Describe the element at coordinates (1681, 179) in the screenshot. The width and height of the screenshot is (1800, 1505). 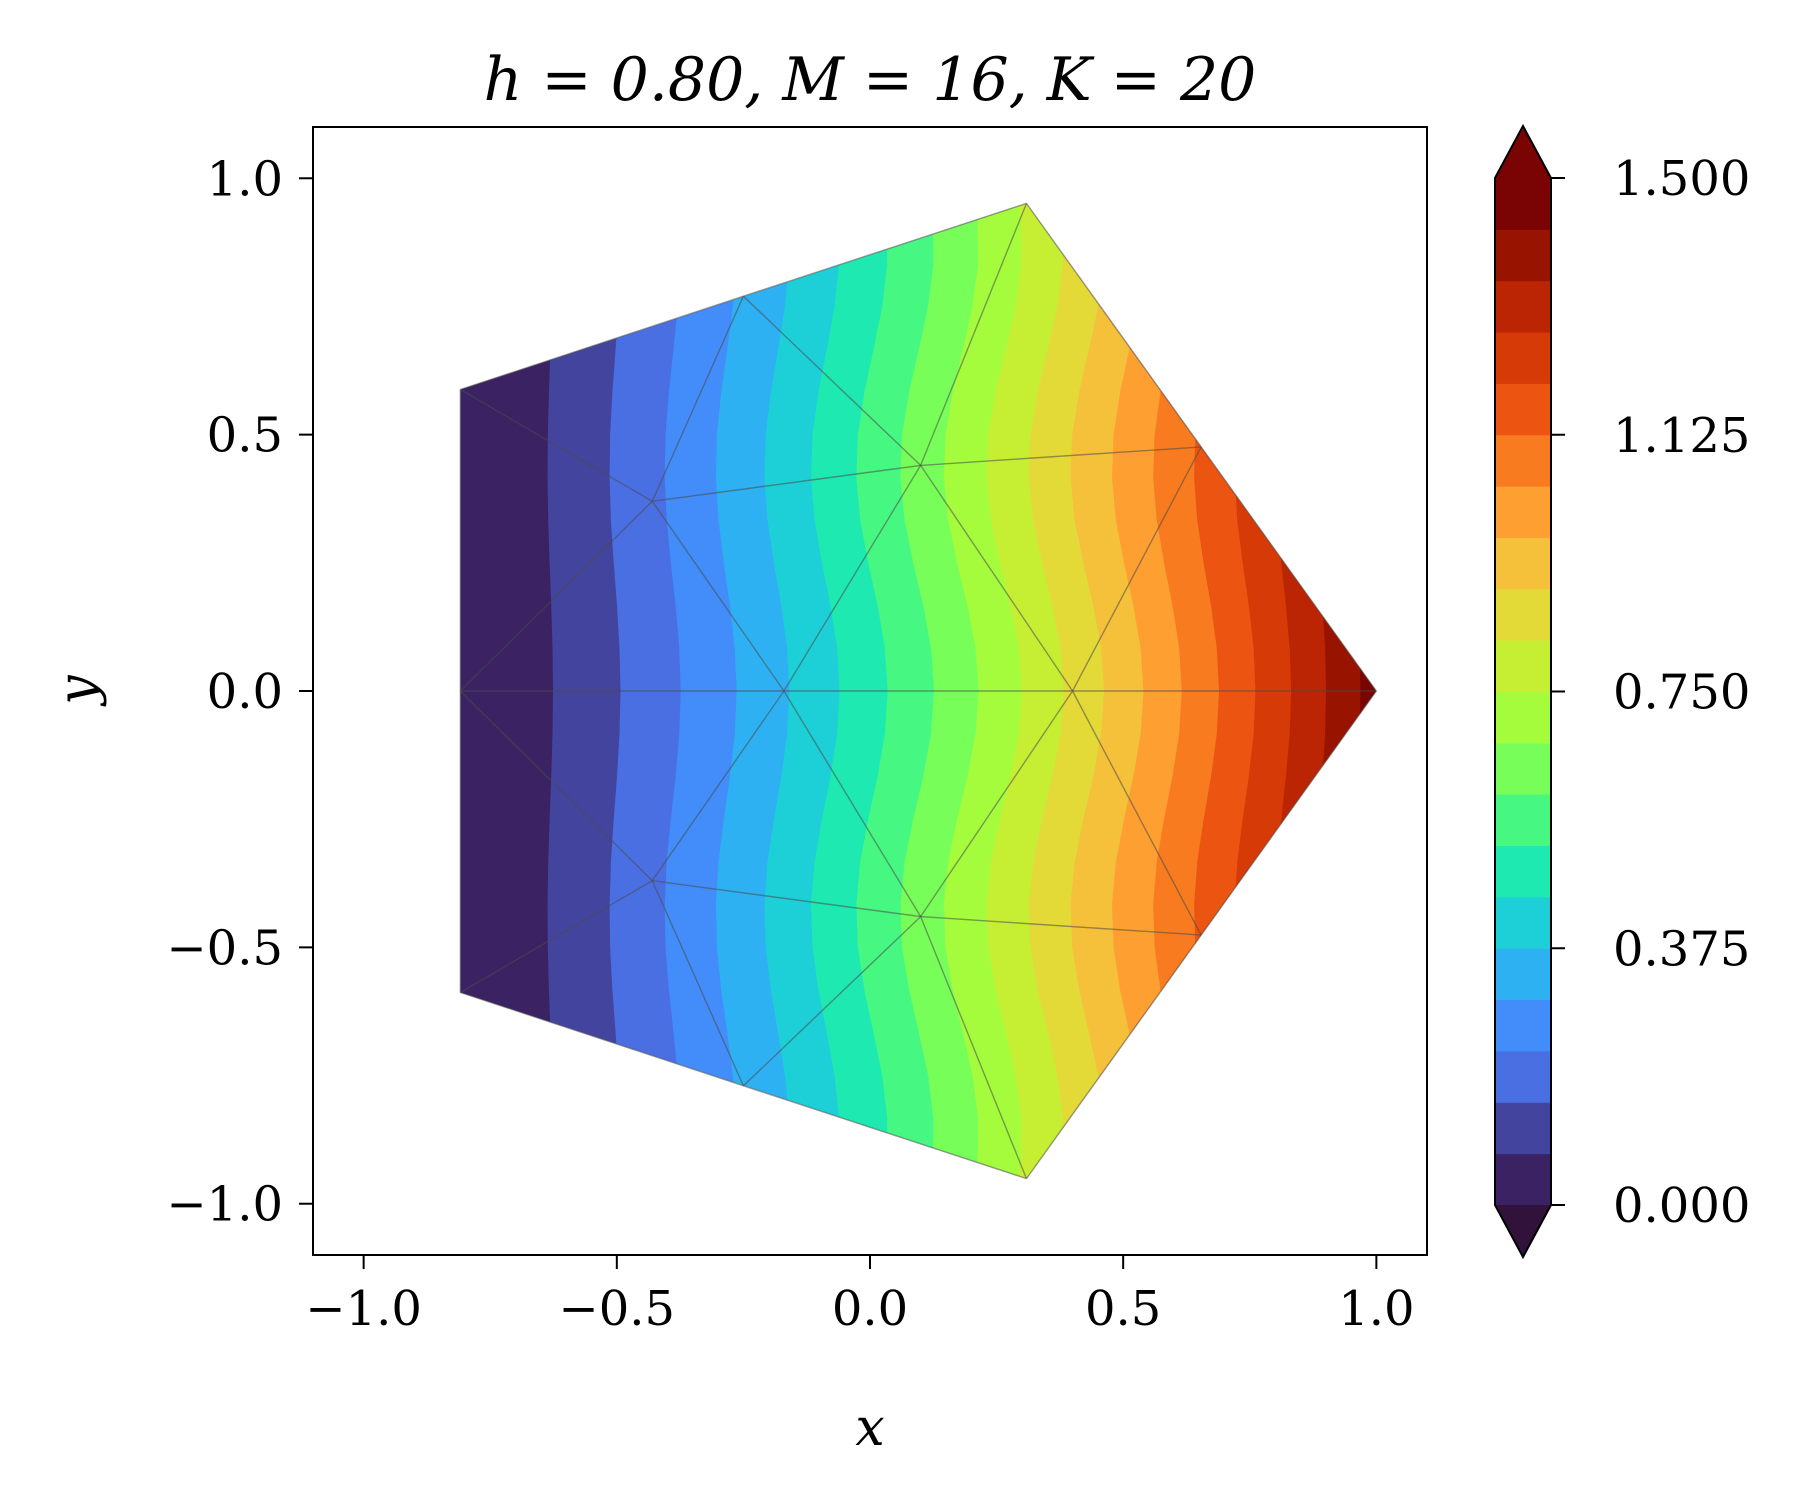
I see `colorbar-tick-label: 1.500` at that location.